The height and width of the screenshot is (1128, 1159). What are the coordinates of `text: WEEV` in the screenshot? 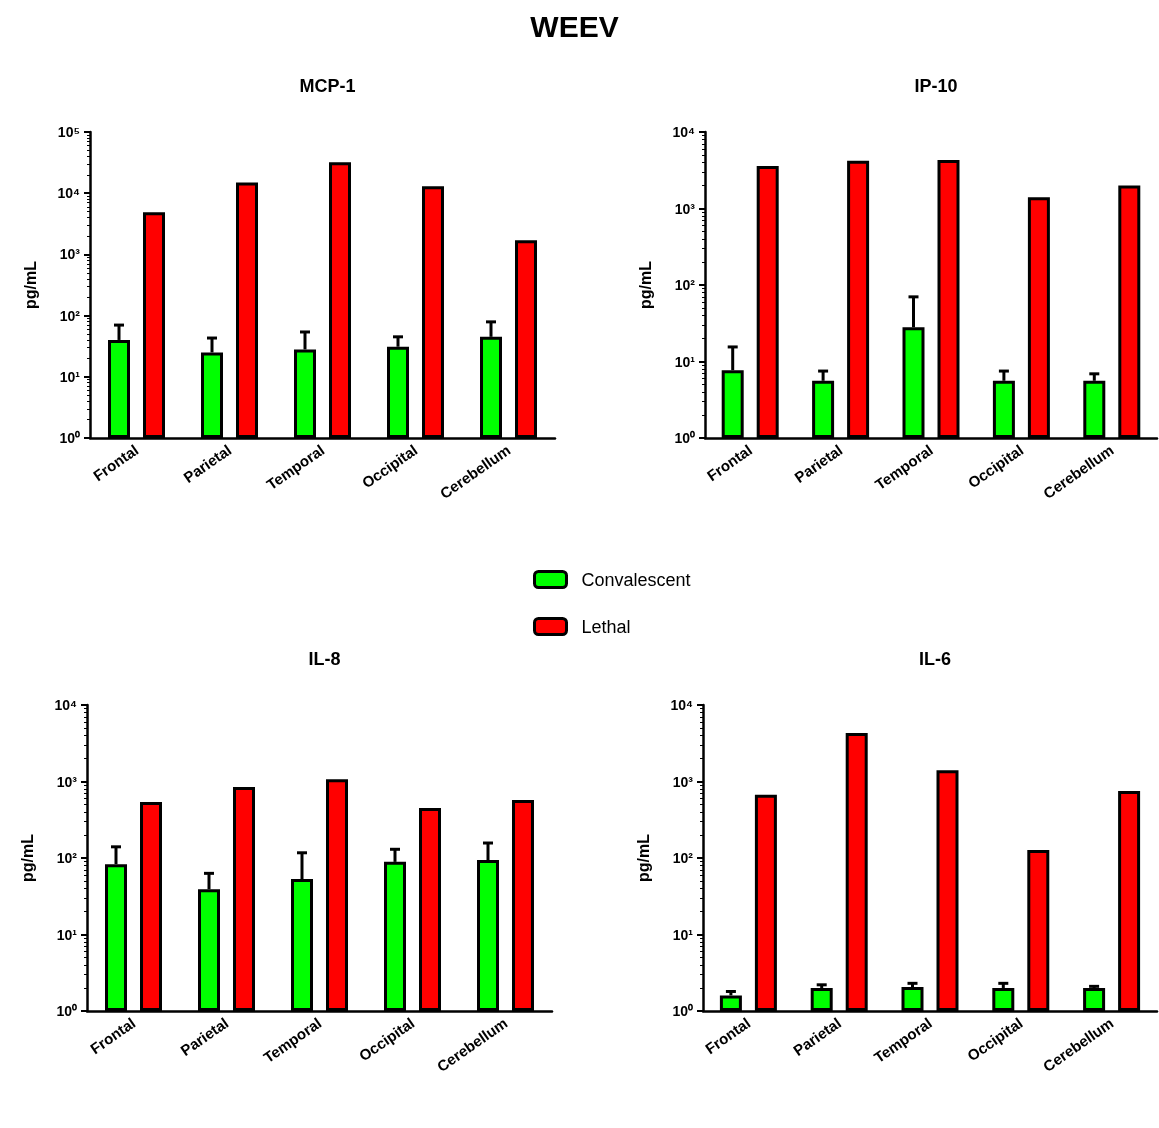 It's located at (574, 26).